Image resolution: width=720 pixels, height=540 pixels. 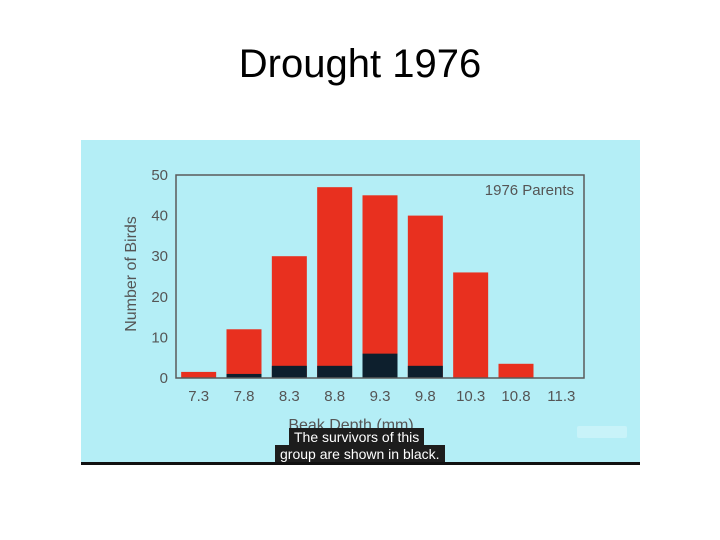 I want to click on x-tick-label: 7.8, so click(x=244, y=396).